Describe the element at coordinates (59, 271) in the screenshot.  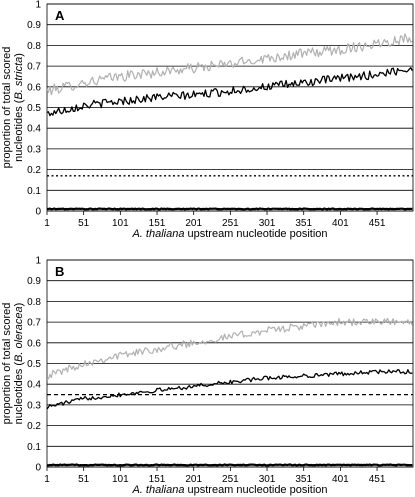
I see `panel-label: B` at that location.